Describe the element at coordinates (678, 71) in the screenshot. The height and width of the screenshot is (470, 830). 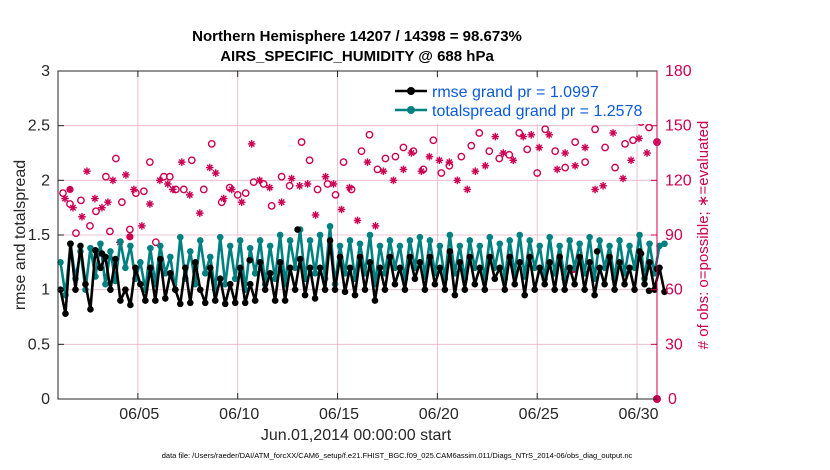
I see `right-y-tick-label: 180` at that location.